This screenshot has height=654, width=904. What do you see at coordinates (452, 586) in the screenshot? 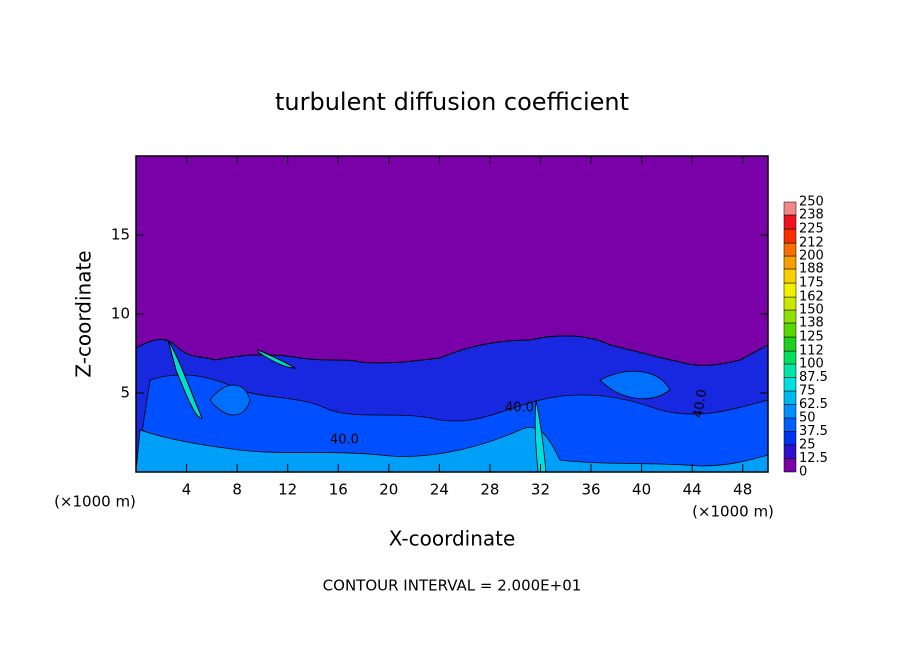
I see `annotation: CONTOUR INTERVAL = 2.000E+01` at bounding box center [452, 586].